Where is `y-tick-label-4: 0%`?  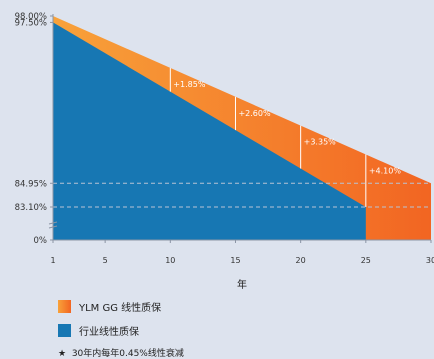 y-tick-label-4: 0% is located at coordinates (41, 241).